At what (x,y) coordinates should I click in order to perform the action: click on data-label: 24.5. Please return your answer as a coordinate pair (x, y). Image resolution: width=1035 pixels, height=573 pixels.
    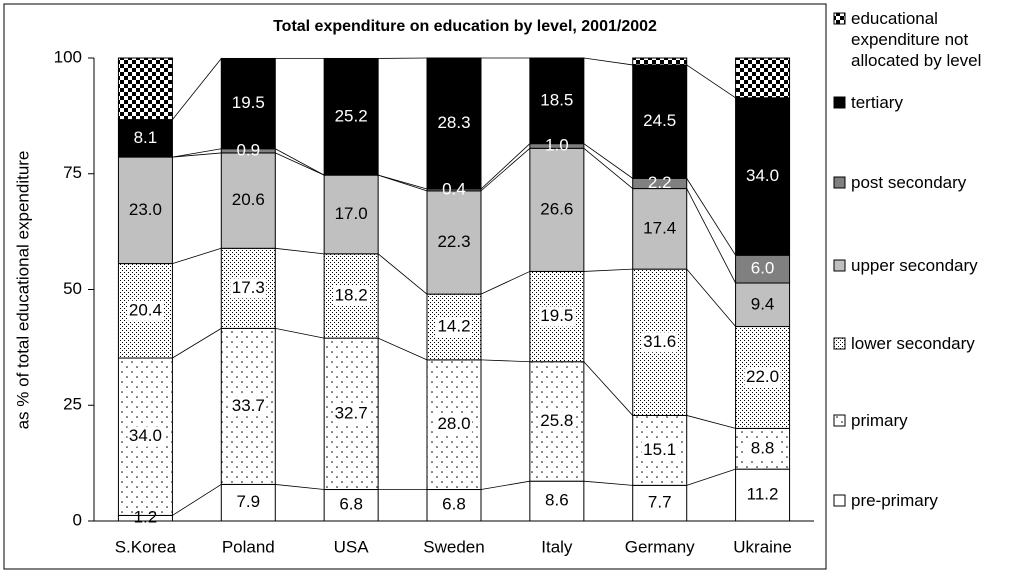
    Looking at the image, I should click on (659, 120).